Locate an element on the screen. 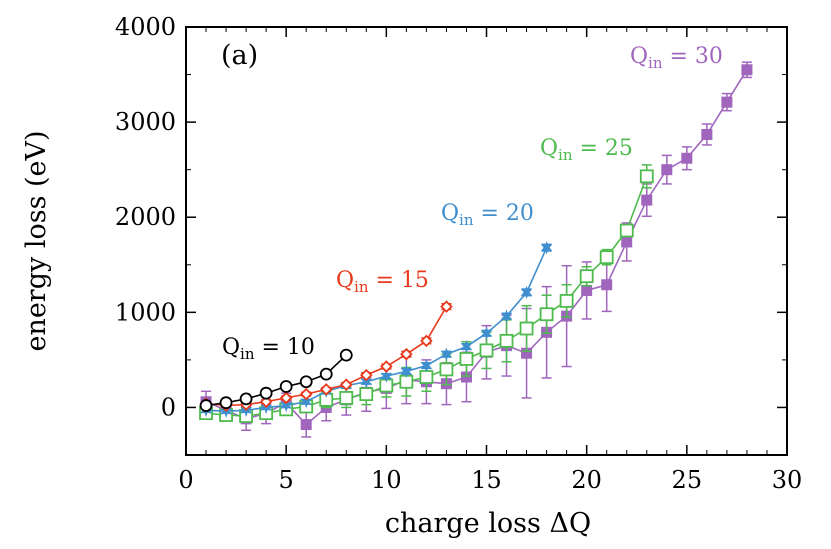 The image size is (831, 549). y-tick-label: 3000 is located at coordinates (145, 122).